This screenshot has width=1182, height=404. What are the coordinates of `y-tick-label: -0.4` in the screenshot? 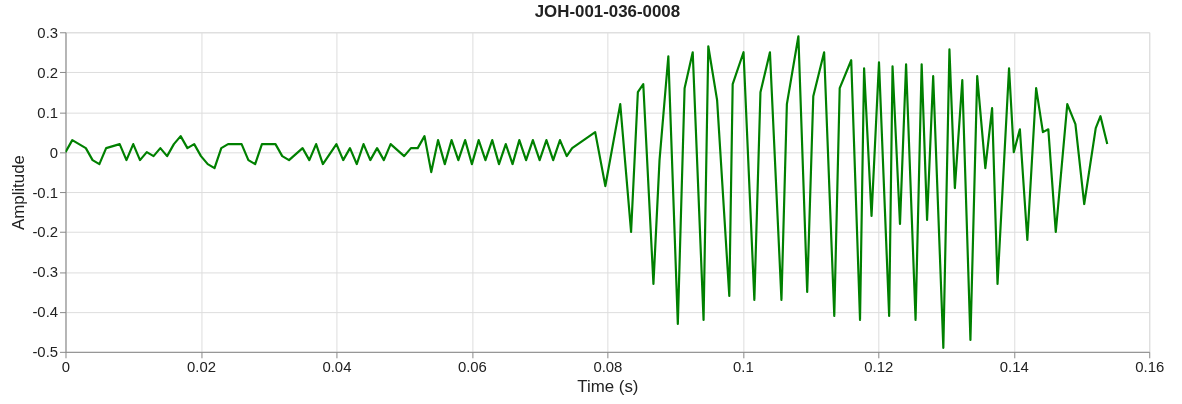 It's located at (45, 312).